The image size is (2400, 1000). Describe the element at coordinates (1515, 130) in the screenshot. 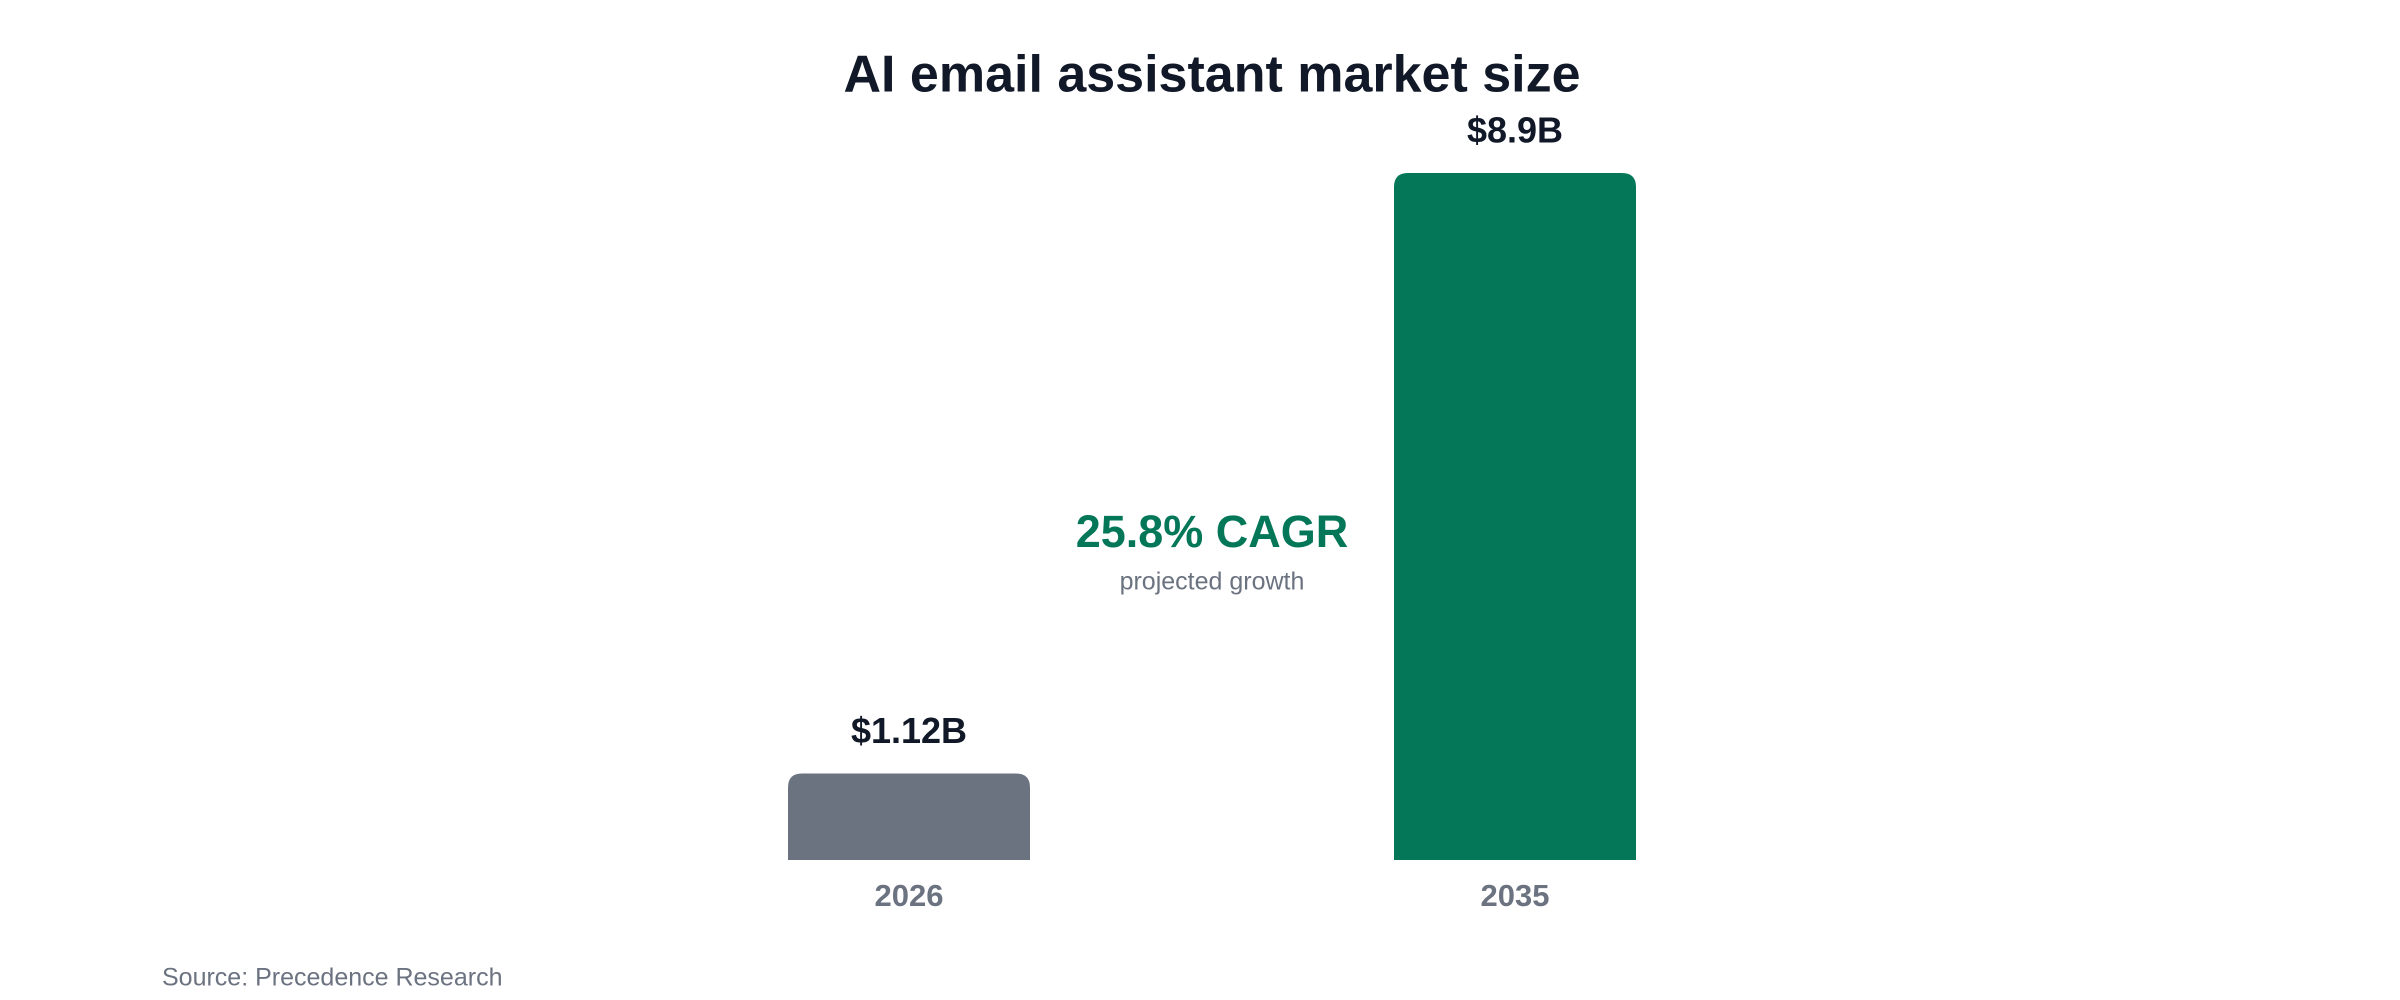

I see `value-label: $8.9B` at that location.